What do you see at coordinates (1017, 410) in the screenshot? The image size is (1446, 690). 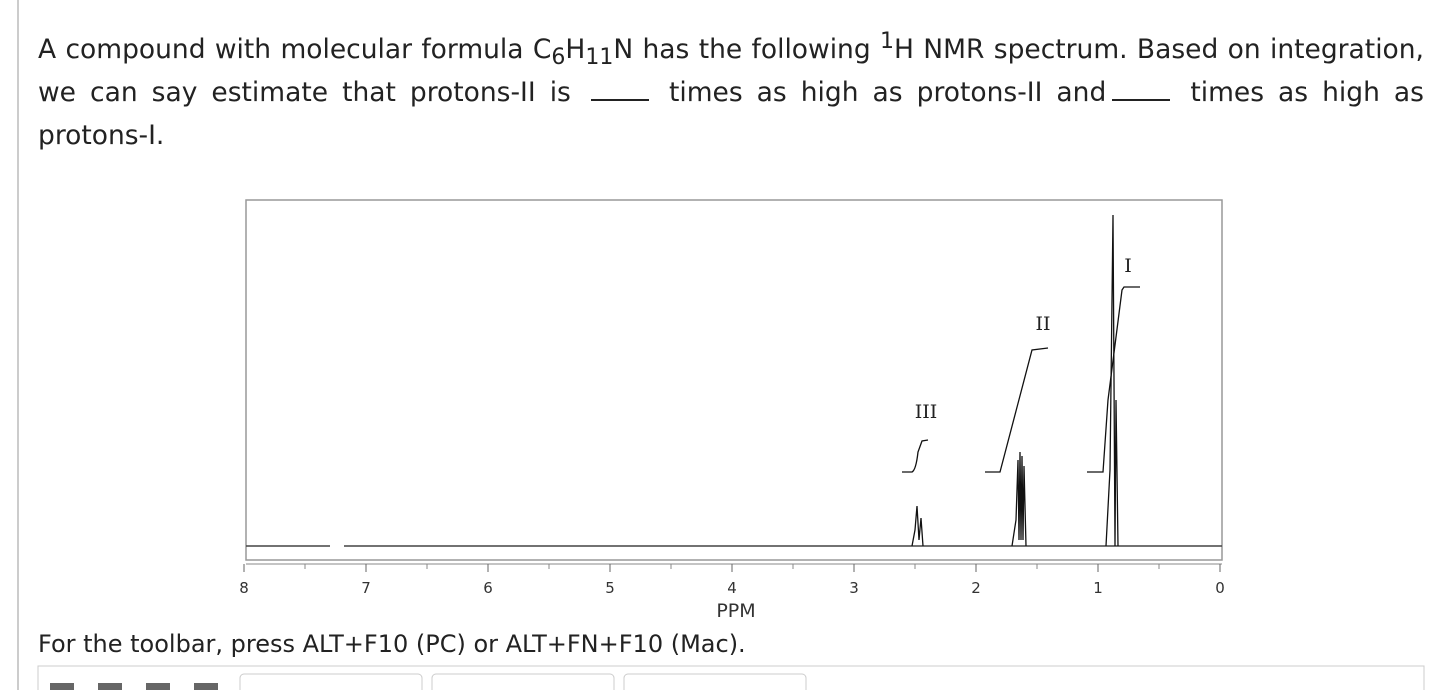 I see `integral-ii` at bounding box center [1017, 410].